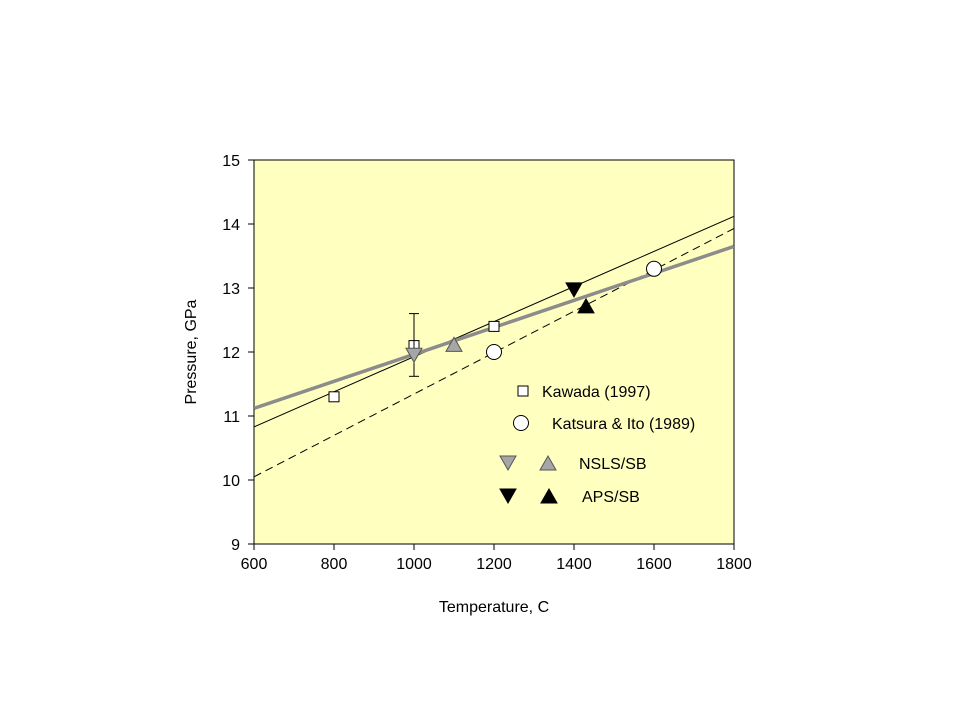 Image resolution: width=959 pixels, height=724 pixels. Describe the element at coordinates (613, 464) in the screenshot. I see `legend-label: NSLS/SB` at that location.